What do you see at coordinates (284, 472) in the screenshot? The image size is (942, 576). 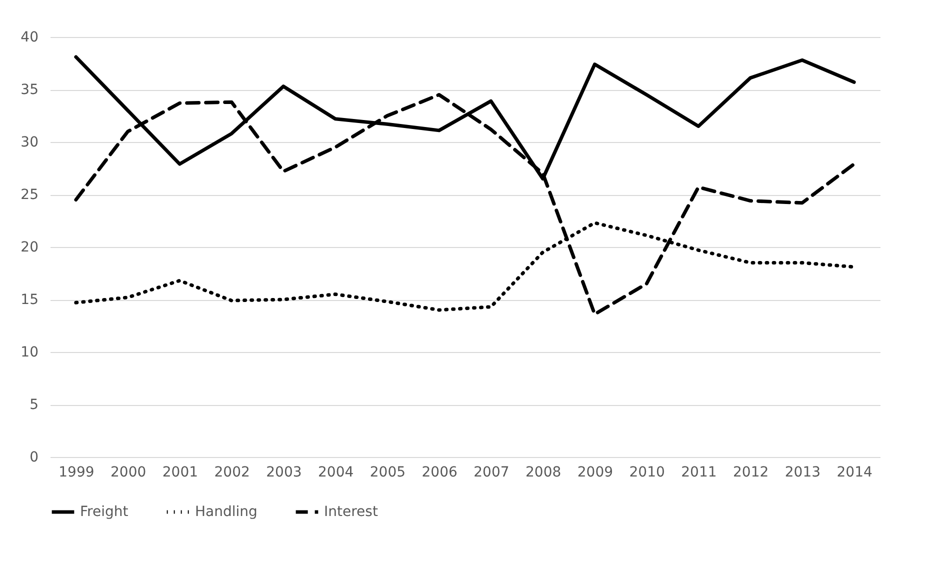 I see `x-tick-label: 2003` at bounding box center [284, 472].